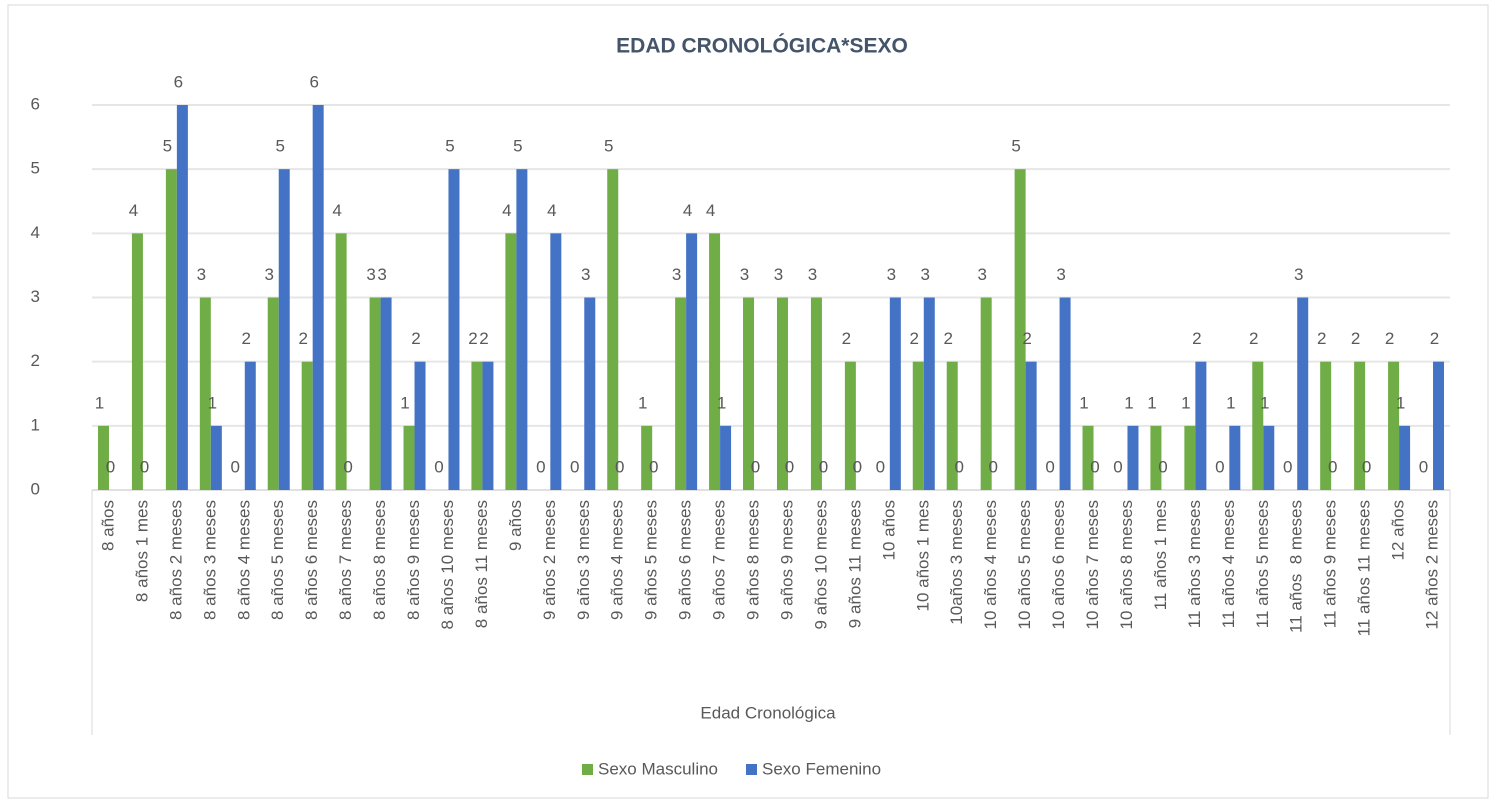  I want to click on y-tick-label: 0, so click(35, 488).